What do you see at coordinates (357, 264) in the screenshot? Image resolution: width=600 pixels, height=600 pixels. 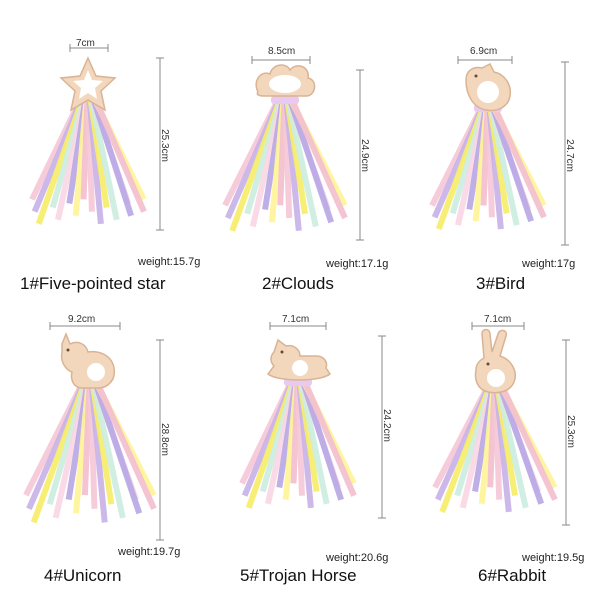 I see `weight-label: weight:17.1g` at bounding box center [357, 264].